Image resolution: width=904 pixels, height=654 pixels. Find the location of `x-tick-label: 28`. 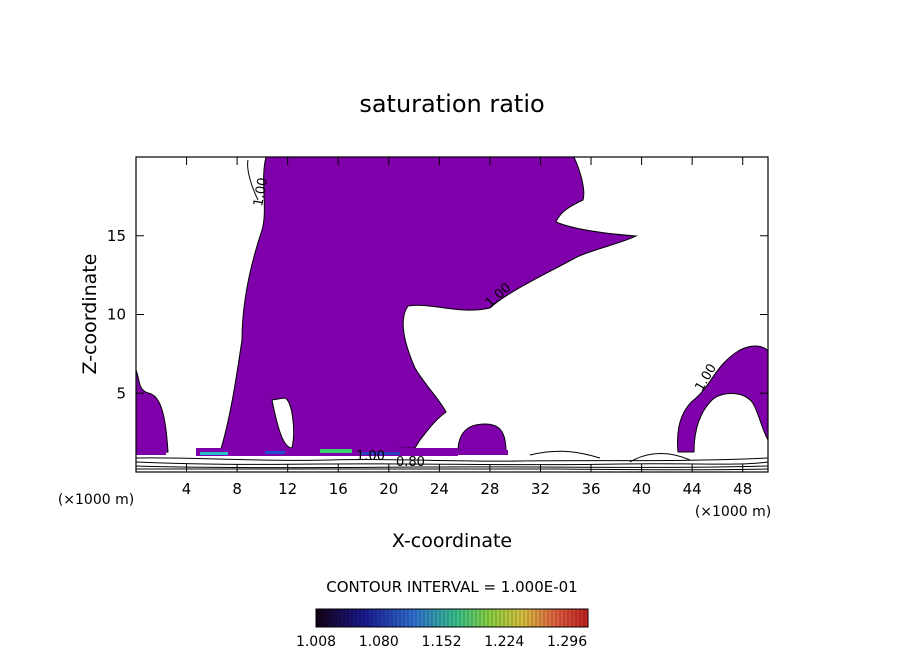

x-tick-label: 28 is located at coordinates (489, 489).